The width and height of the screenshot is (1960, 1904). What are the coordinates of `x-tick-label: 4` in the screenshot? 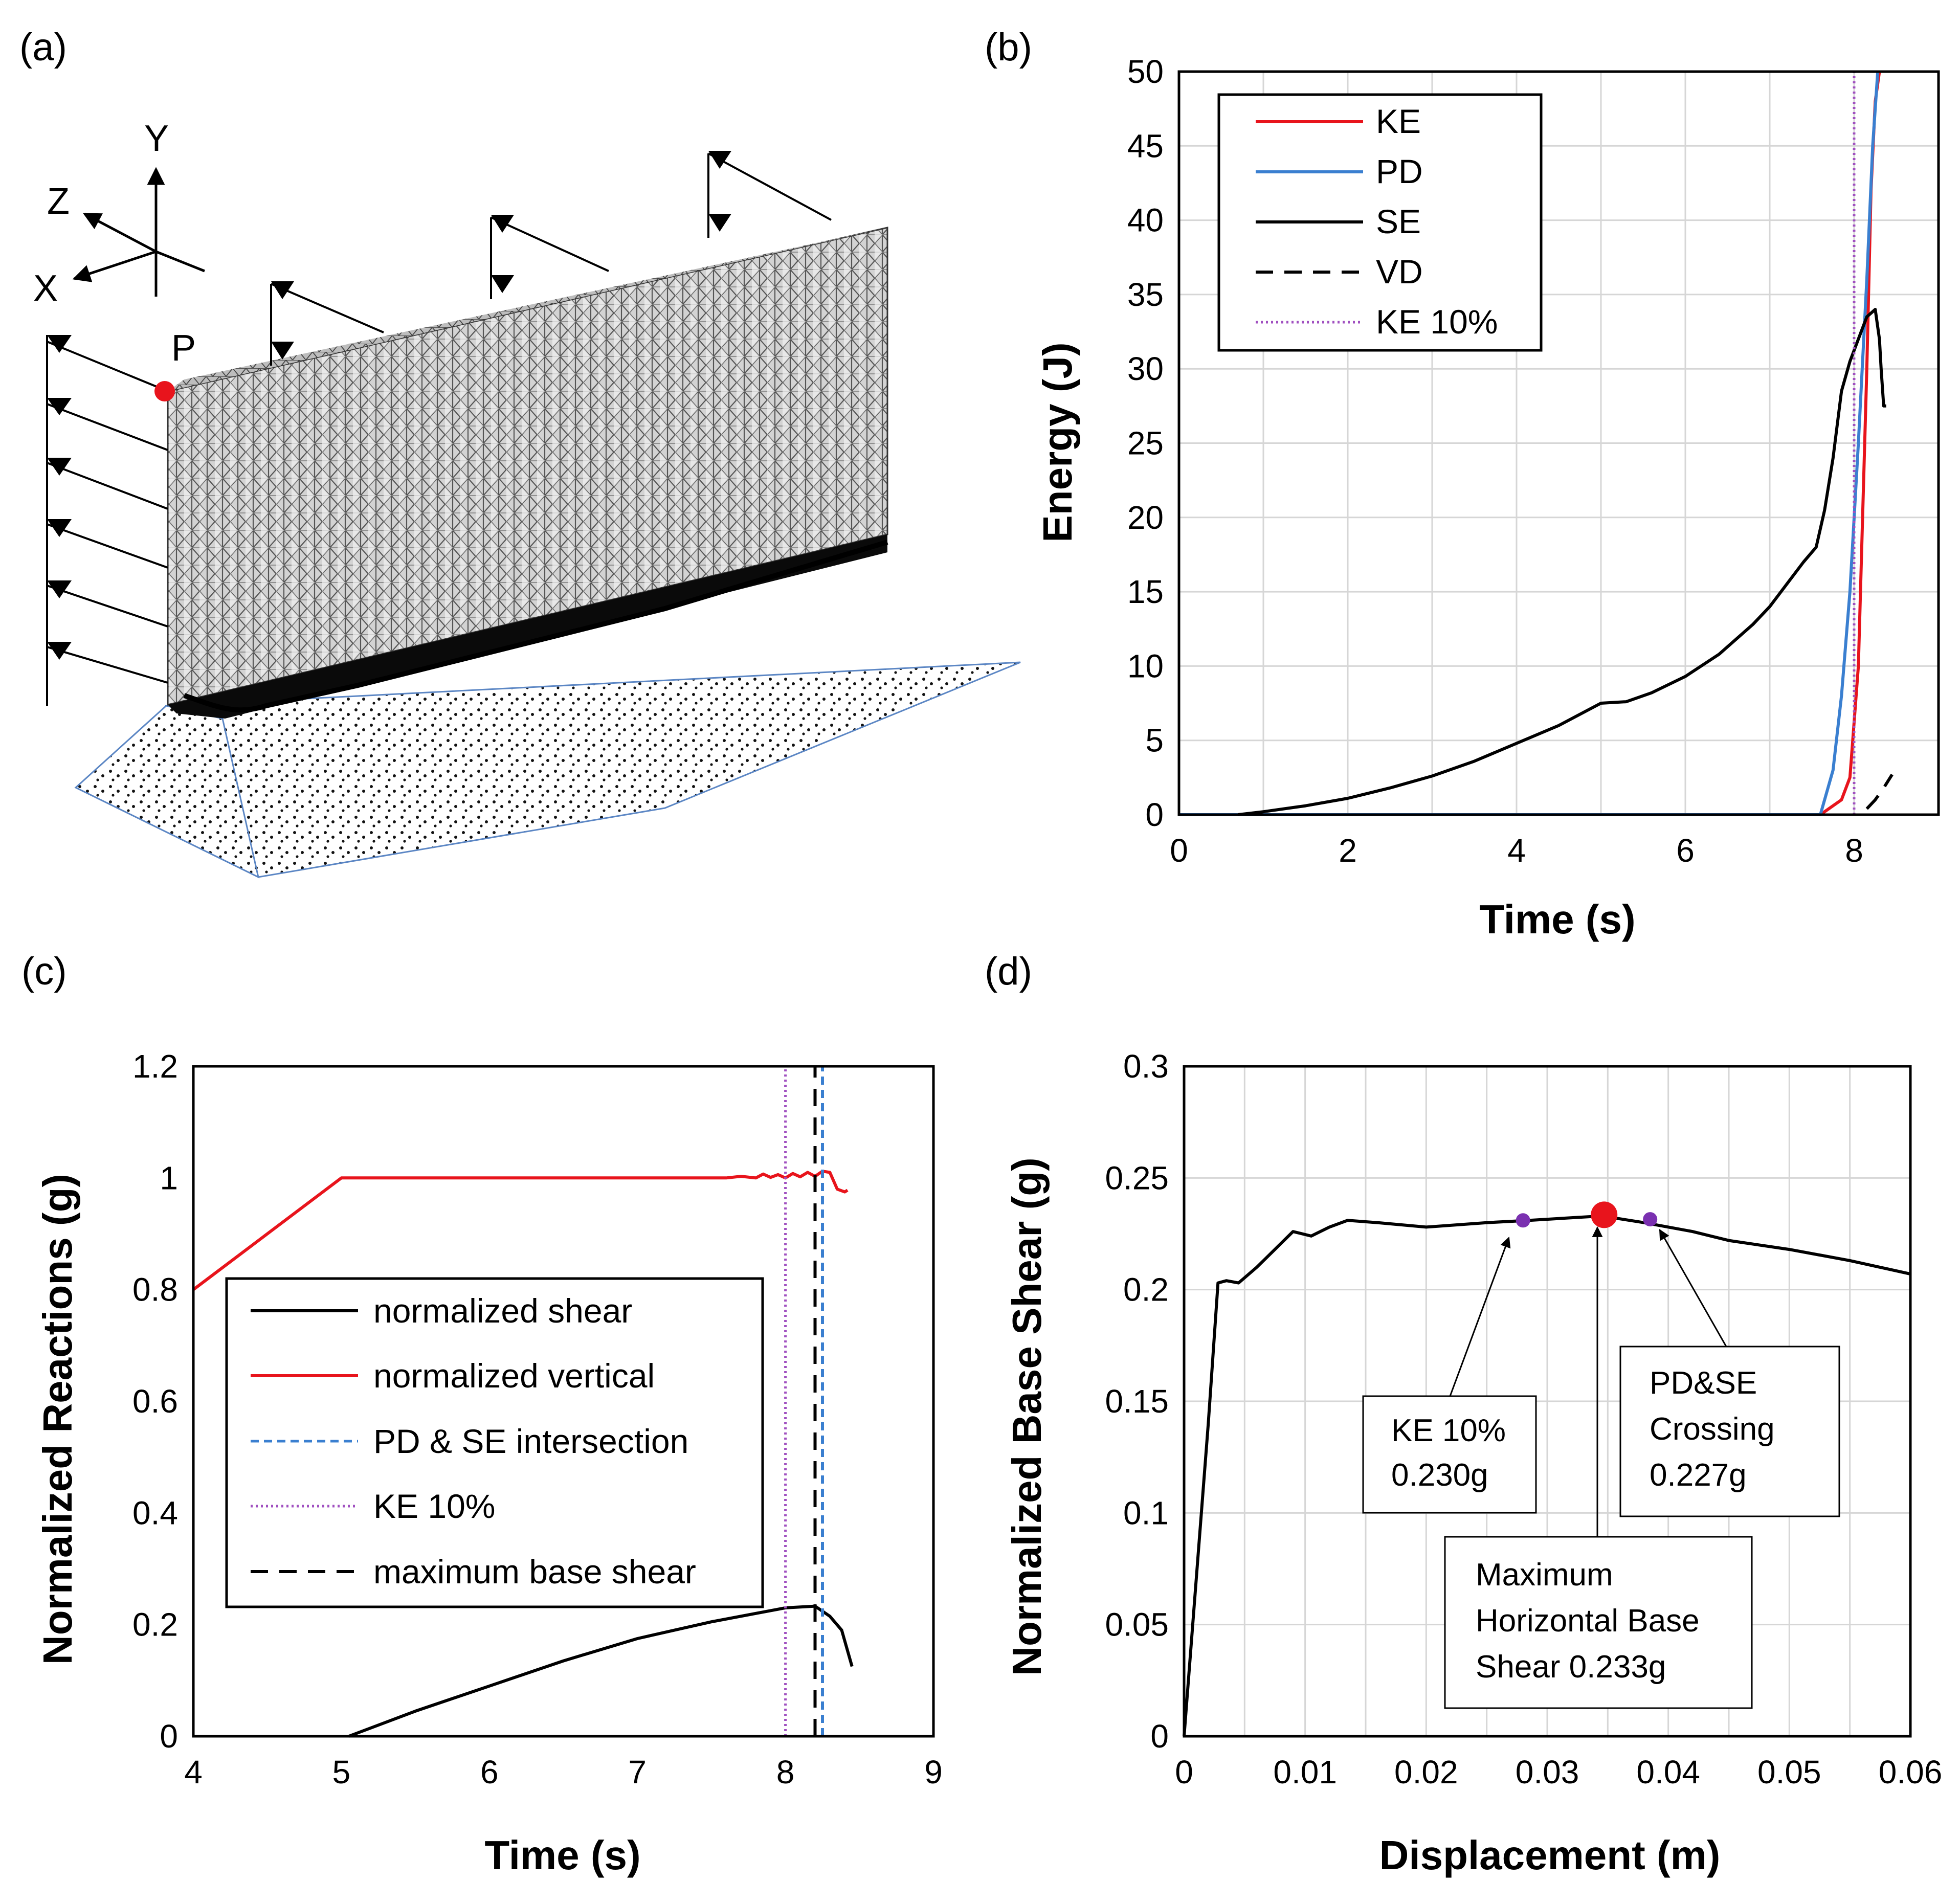 It's located at (193, 1772).